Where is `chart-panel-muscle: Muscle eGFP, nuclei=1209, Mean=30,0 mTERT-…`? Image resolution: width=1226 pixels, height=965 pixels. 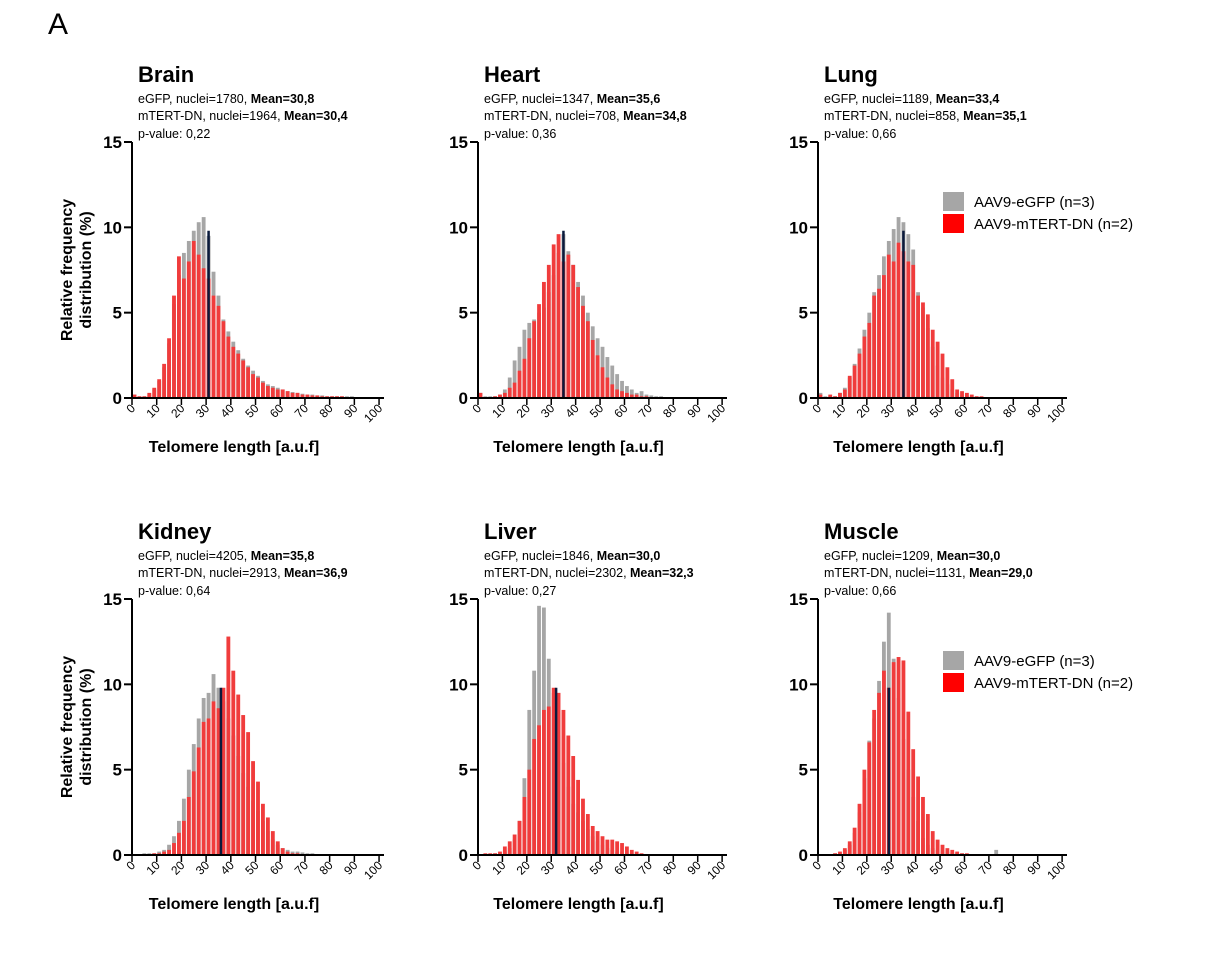 chart-panel-muscle: Muscle eGFP, nuclei=1209, Mean=30,0 mTERT-… is located at coordinates (928, 716).